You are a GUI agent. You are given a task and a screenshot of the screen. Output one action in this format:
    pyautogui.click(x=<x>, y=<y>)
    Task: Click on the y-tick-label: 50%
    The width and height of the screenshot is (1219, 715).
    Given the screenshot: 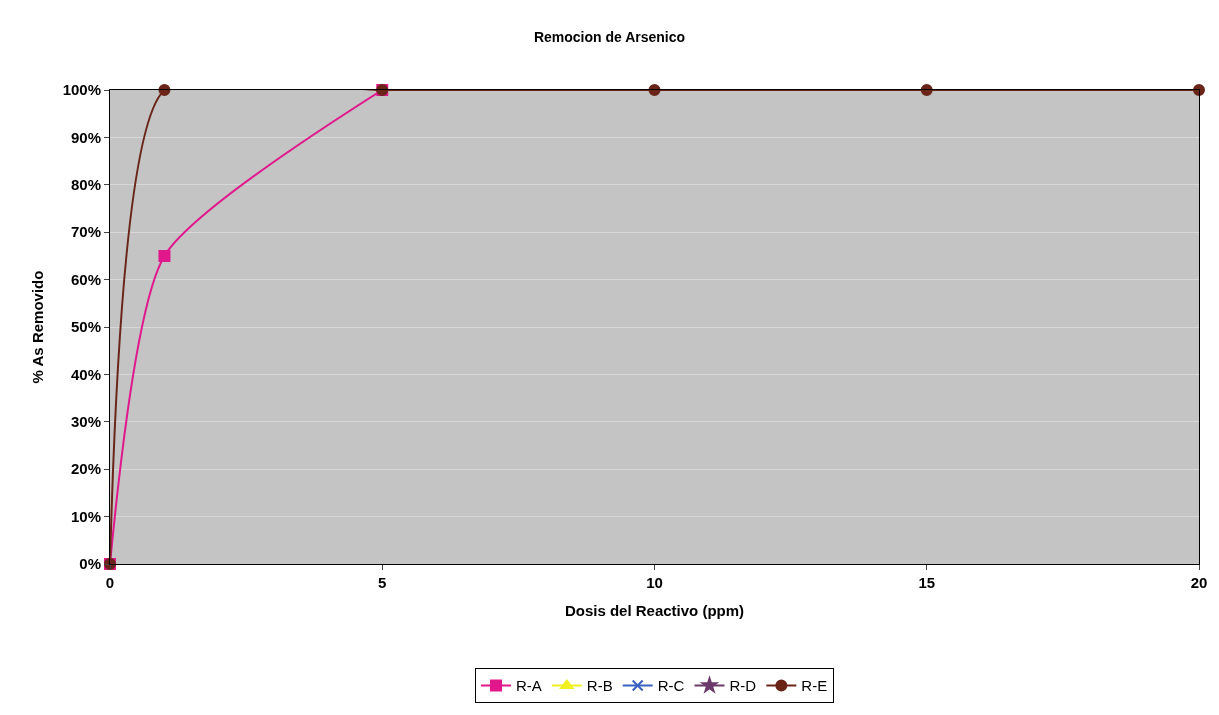 What is the action you would take?
    pyautogui.click(x=85, y=327)
    